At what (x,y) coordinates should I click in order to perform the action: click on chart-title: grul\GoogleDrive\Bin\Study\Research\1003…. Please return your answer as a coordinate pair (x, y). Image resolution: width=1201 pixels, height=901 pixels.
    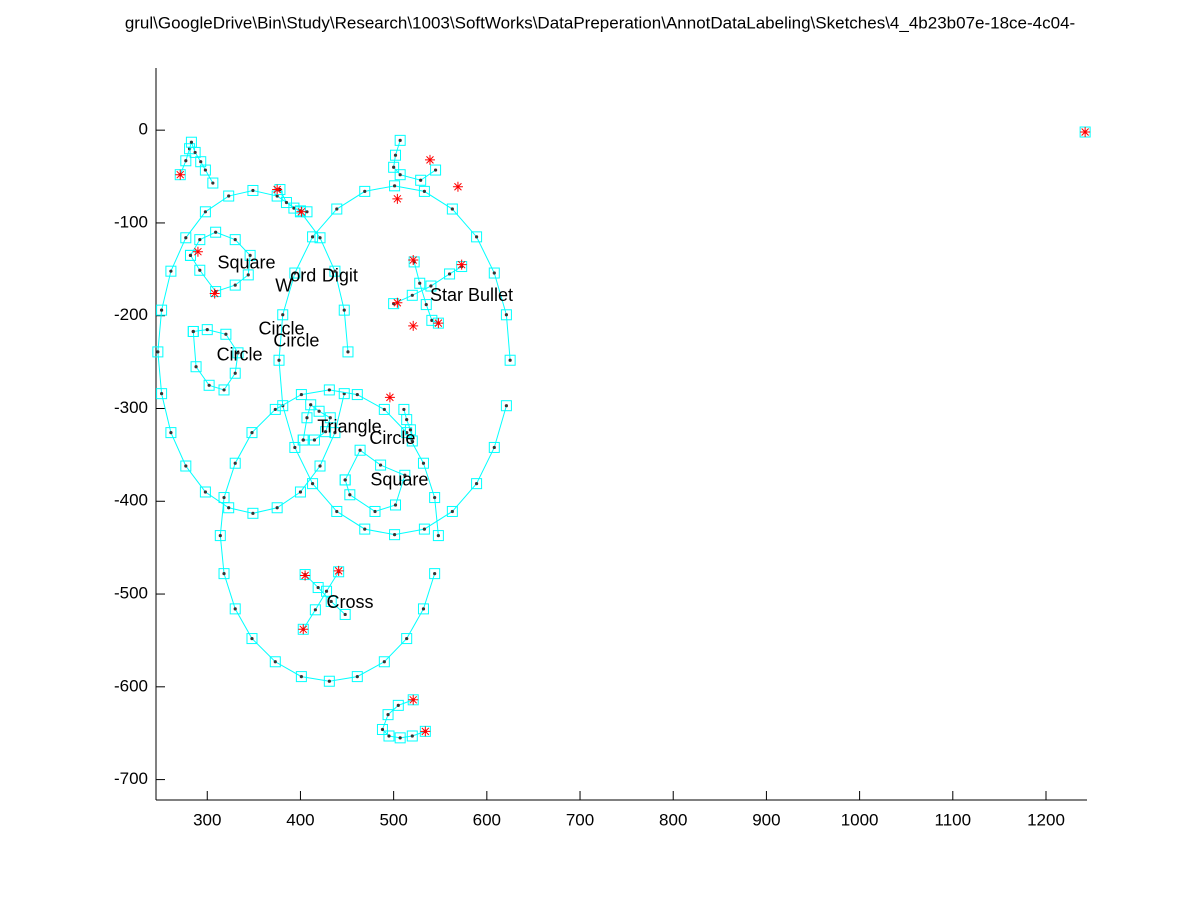
    Looking at the image, I should click on (600, 22).